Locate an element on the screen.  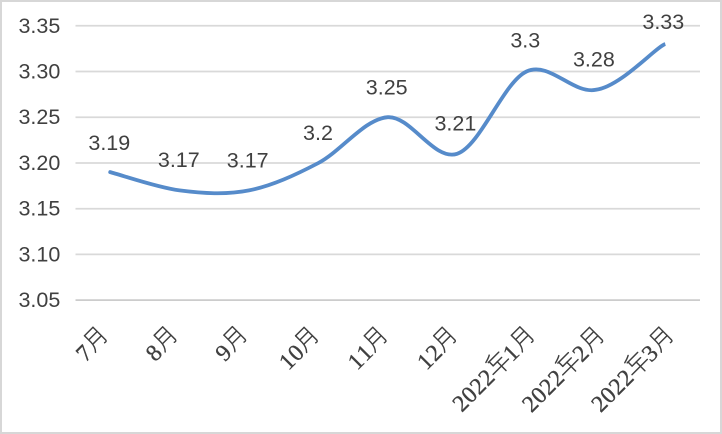
svg-text: 3.28 is located at coordinates (594, 60).